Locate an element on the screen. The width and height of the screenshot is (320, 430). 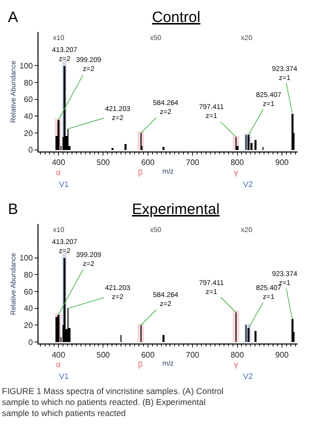
chart-title: Control is located at coordinates (176, 17).